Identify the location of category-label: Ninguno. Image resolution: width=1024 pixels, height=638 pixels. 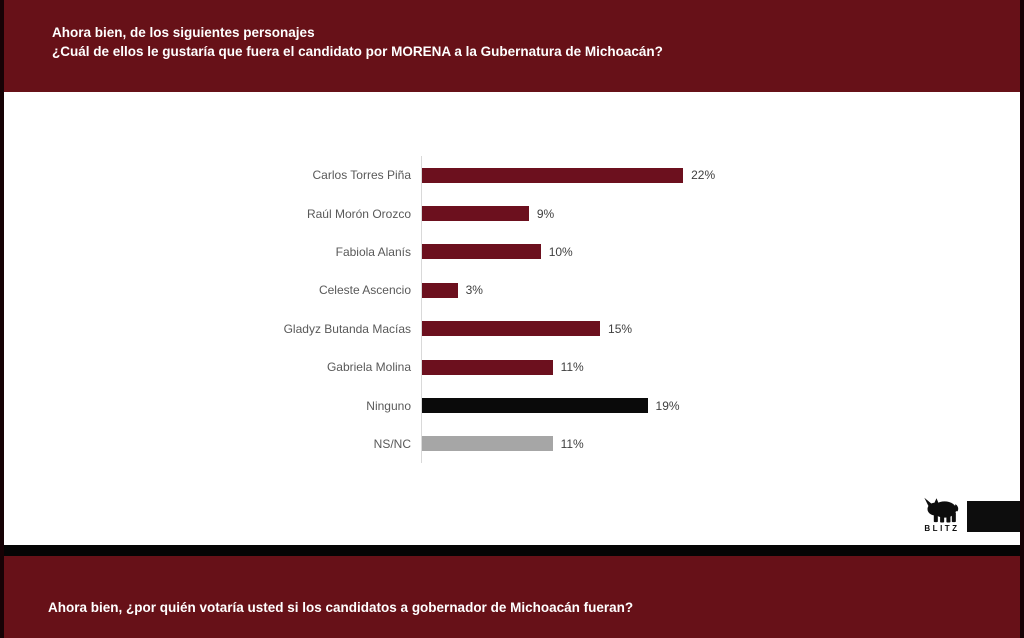
(388, 405).